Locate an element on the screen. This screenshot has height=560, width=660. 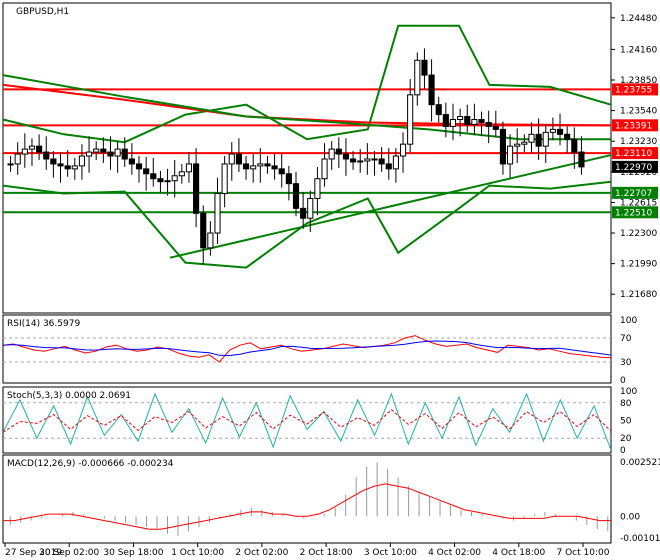
price-tick-label: 1.24480 is located at coordinates (638, 19).